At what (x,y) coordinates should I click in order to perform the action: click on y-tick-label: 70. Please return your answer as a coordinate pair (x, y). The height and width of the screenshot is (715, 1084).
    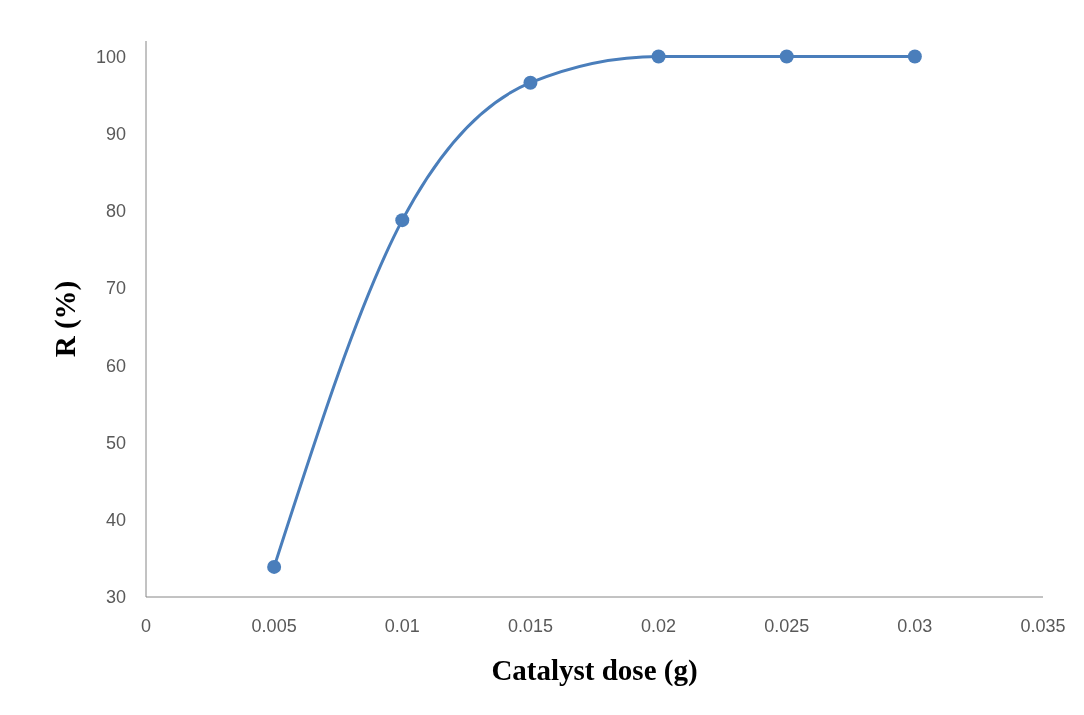
    Looking at the image, I should click on (115, 288).